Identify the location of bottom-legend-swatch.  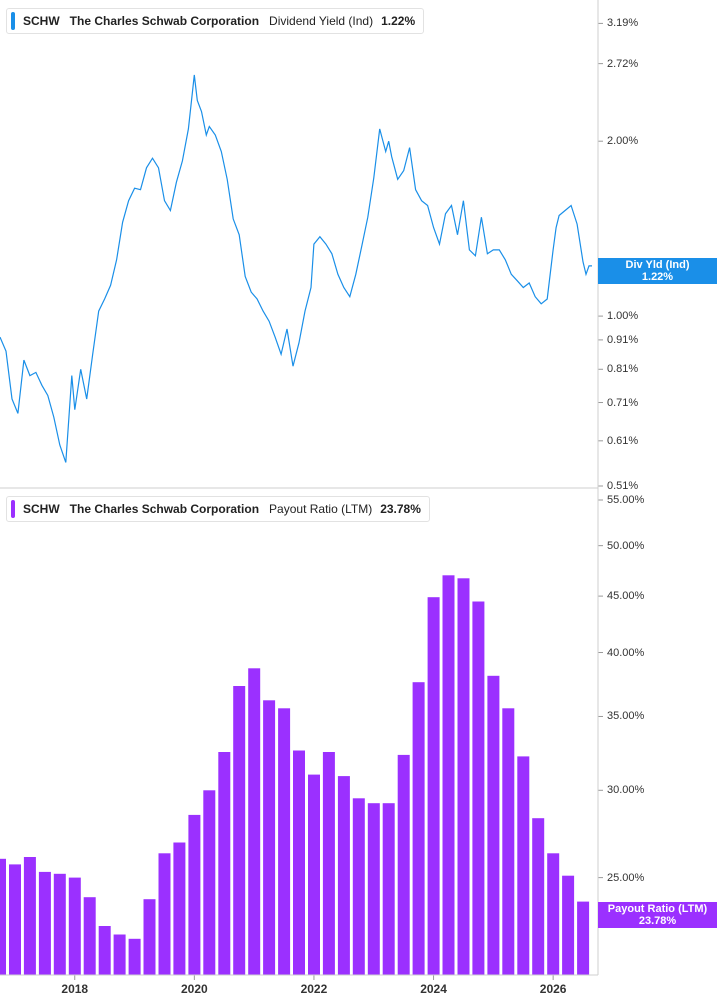
(13, 509).